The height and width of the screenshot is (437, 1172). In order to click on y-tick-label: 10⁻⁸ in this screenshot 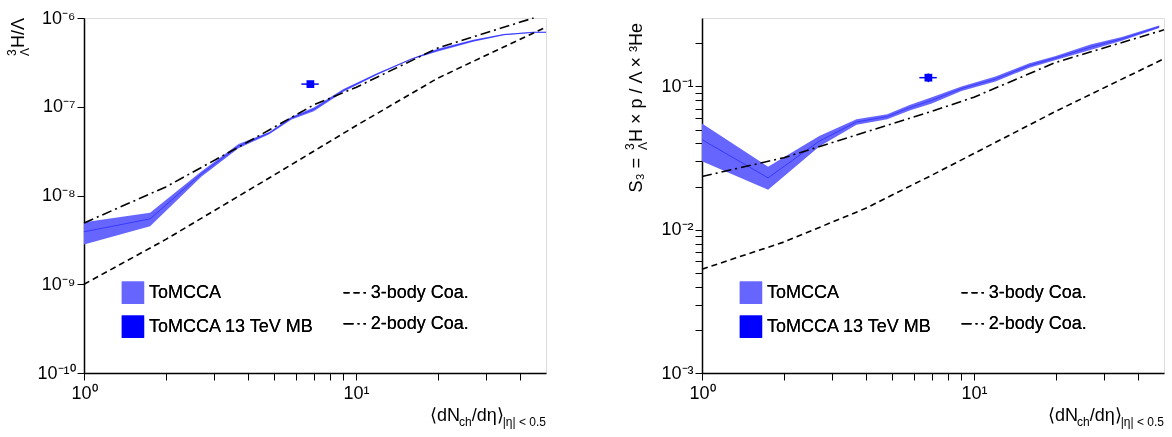, I will do `click(58, 195)`.